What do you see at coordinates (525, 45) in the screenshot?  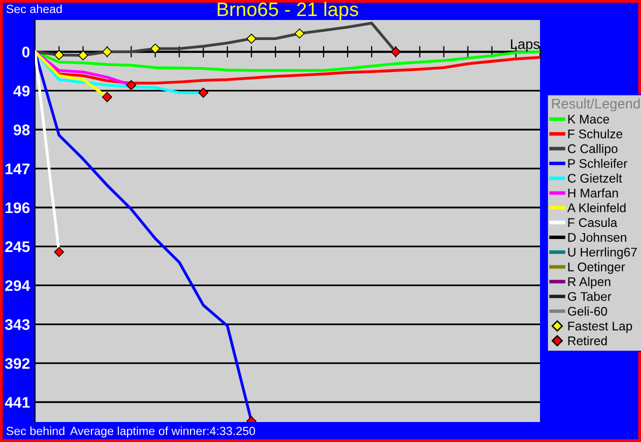 I see `x-axis-title: Laps` at bounding box center [525, 45].